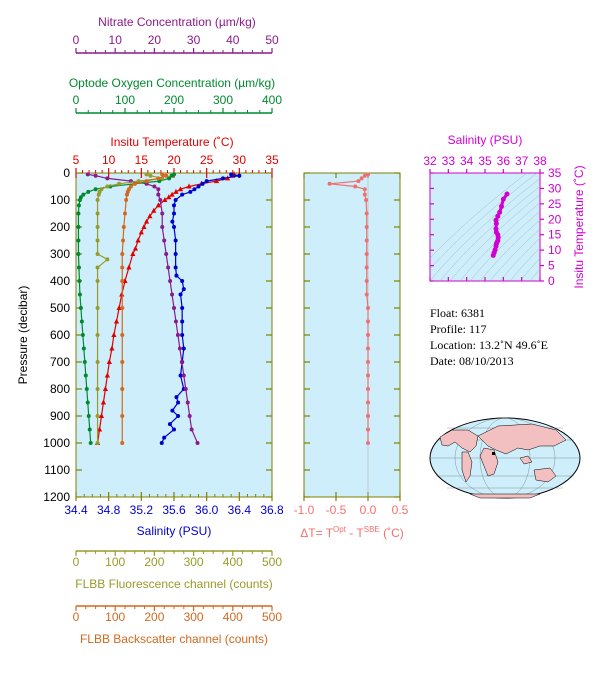  I want to click on float-location-marker, so click(493, 453).